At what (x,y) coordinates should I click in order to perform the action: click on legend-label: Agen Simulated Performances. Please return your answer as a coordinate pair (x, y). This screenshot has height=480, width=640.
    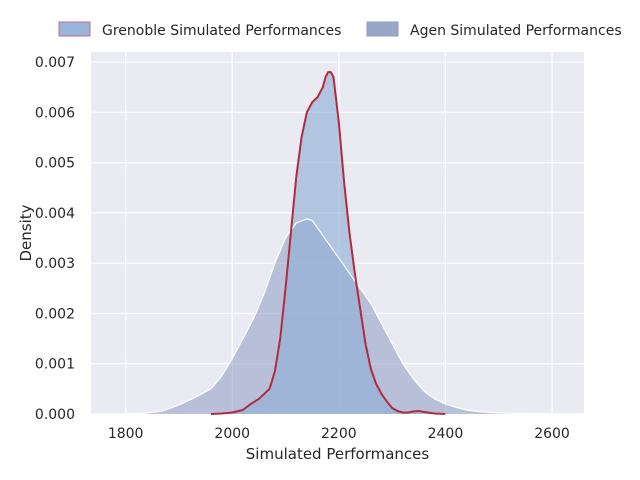
    Looking at the image, I should click on (516, 31).